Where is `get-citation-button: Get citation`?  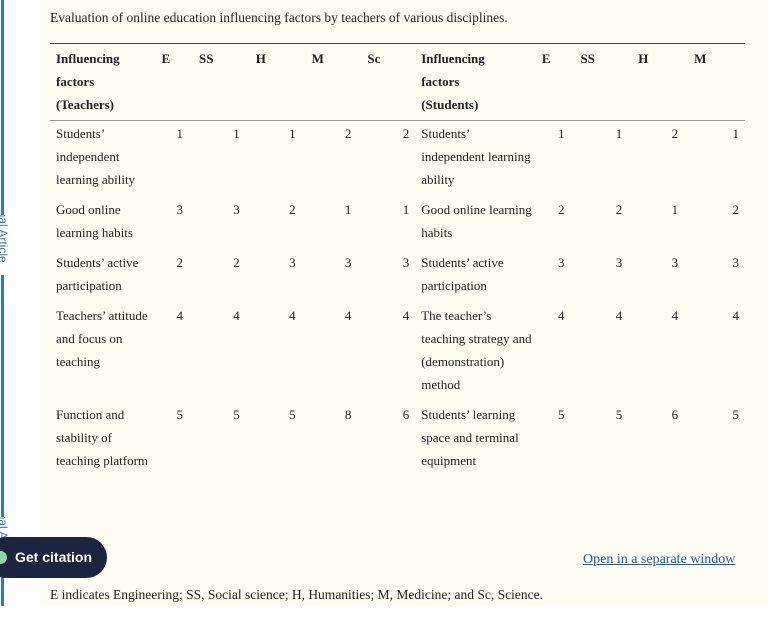
get-citation-button: Get citation is located at coordinates (53, 557).